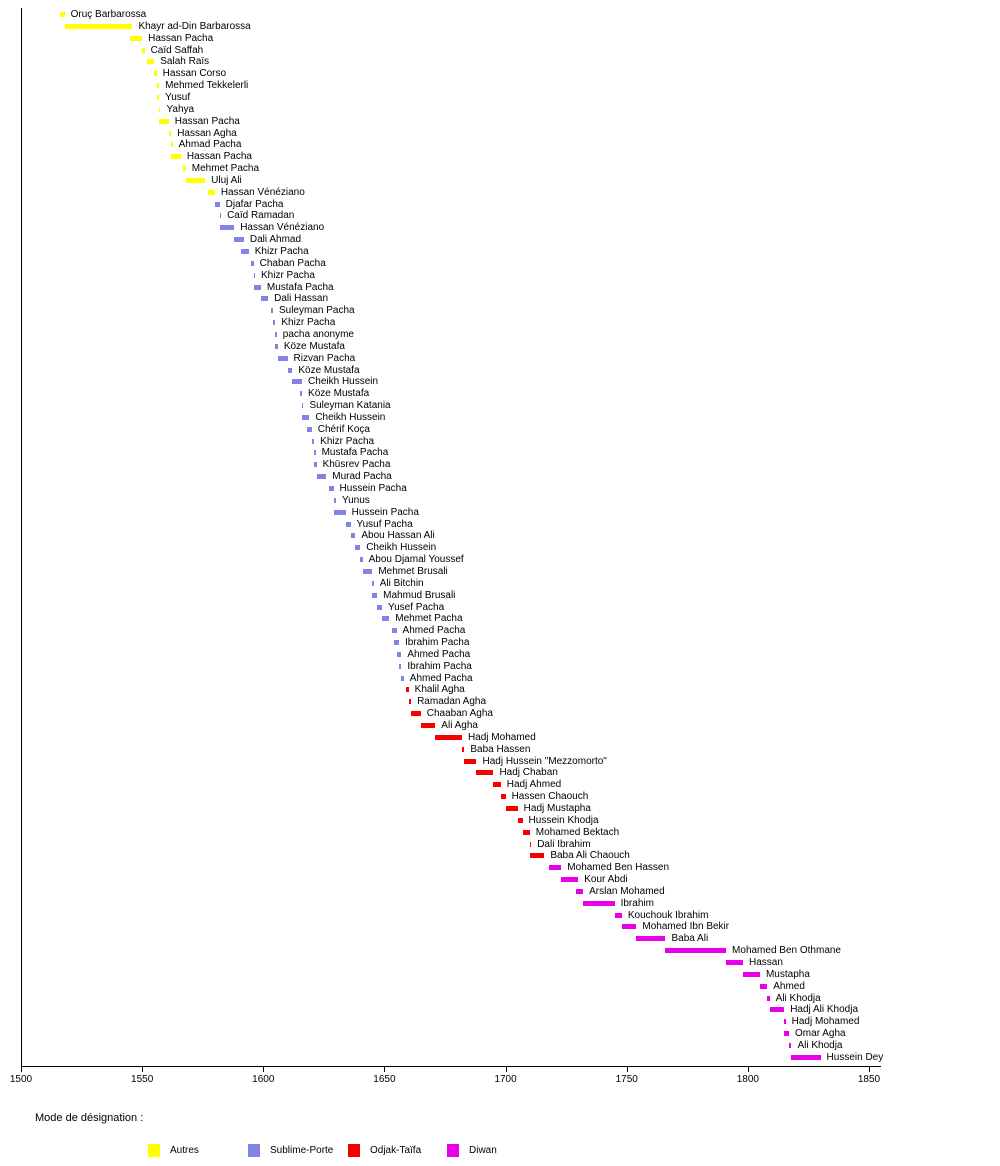  What do you see at coordinates (439, 666) in the screenshot?
I see `timeline-bar-label: Ibrahim Pacha` at bounding box center [439, 666].